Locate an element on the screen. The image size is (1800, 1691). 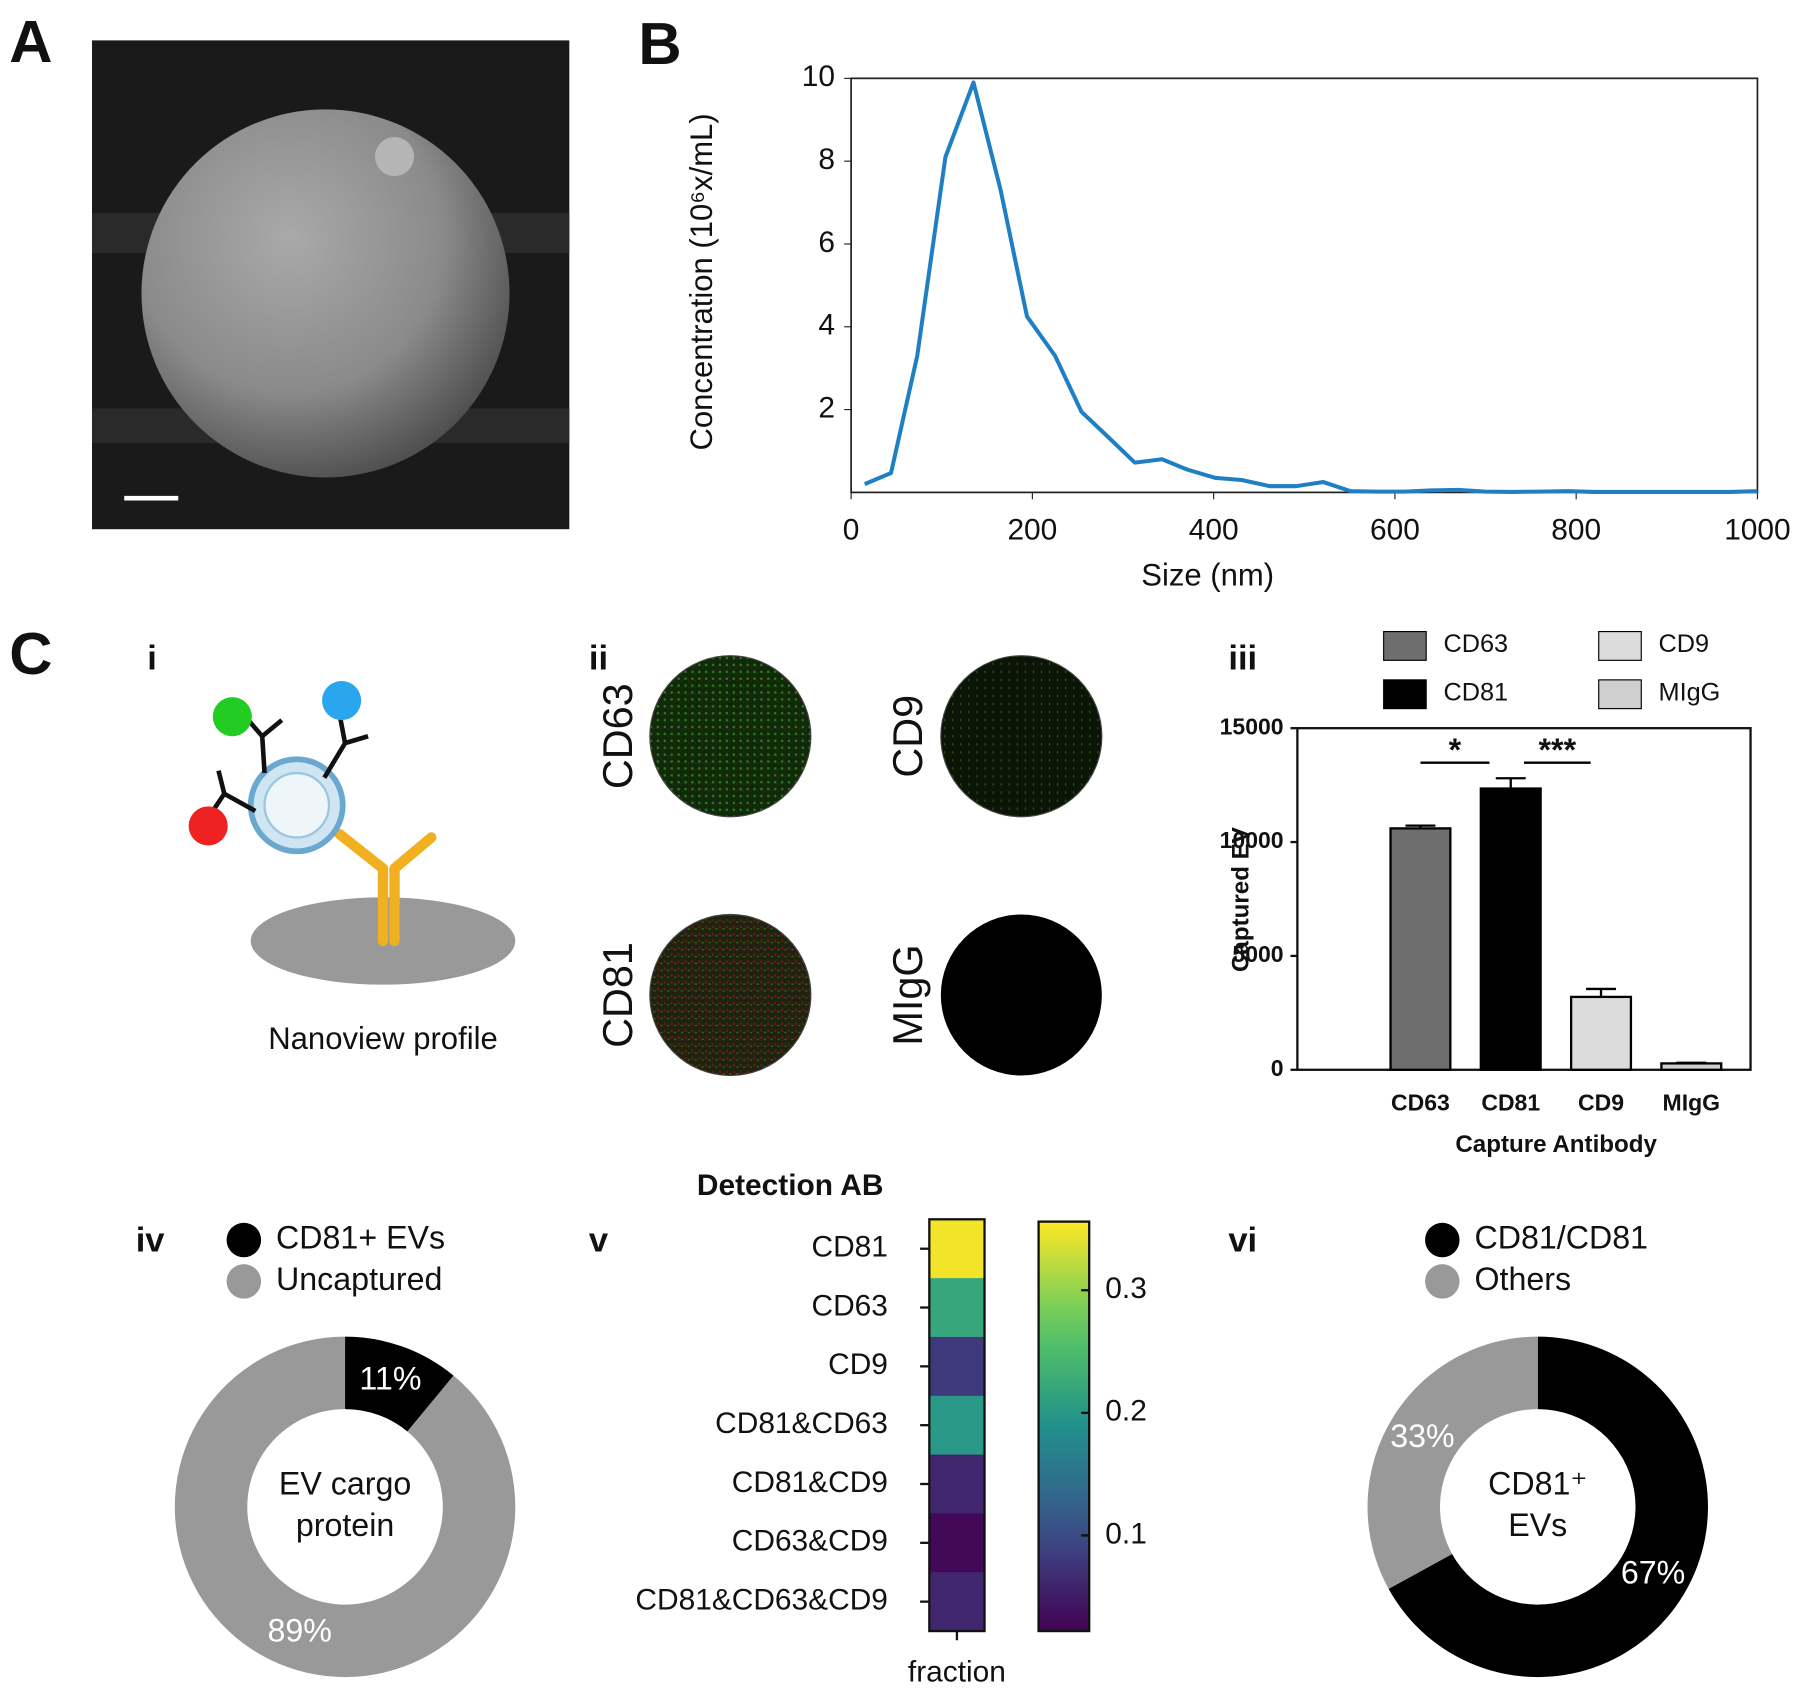
panel-label: B is located at coordinates (659, 43).